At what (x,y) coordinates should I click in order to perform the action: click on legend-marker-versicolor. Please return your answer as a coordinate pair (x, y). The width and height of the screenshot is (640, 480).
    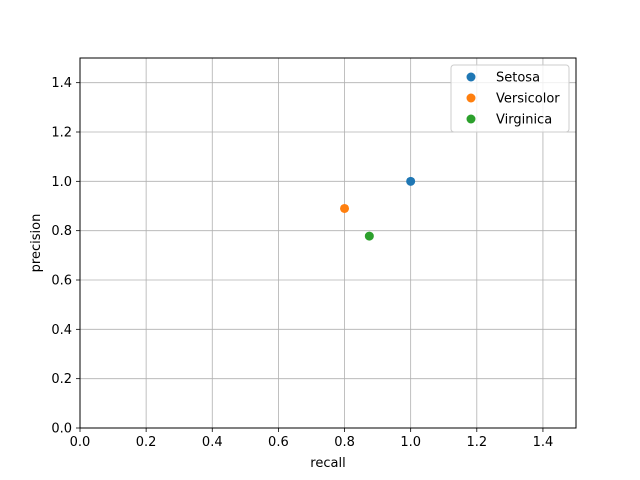
    Looking at the image, I should click on (471, 98).